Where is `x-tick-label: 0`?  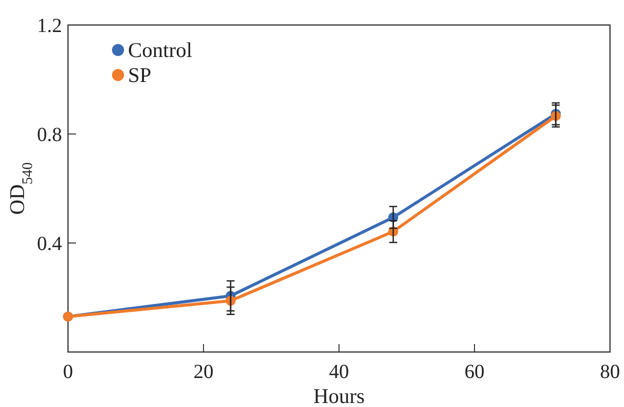
x-tick-label: 0 is located at coordinates (68, 372).